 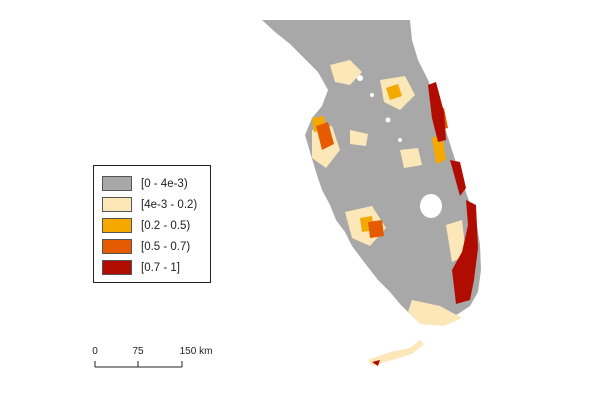 I want to click on legend-item: [0.5 - 0.7), so click(x=156, y=246).